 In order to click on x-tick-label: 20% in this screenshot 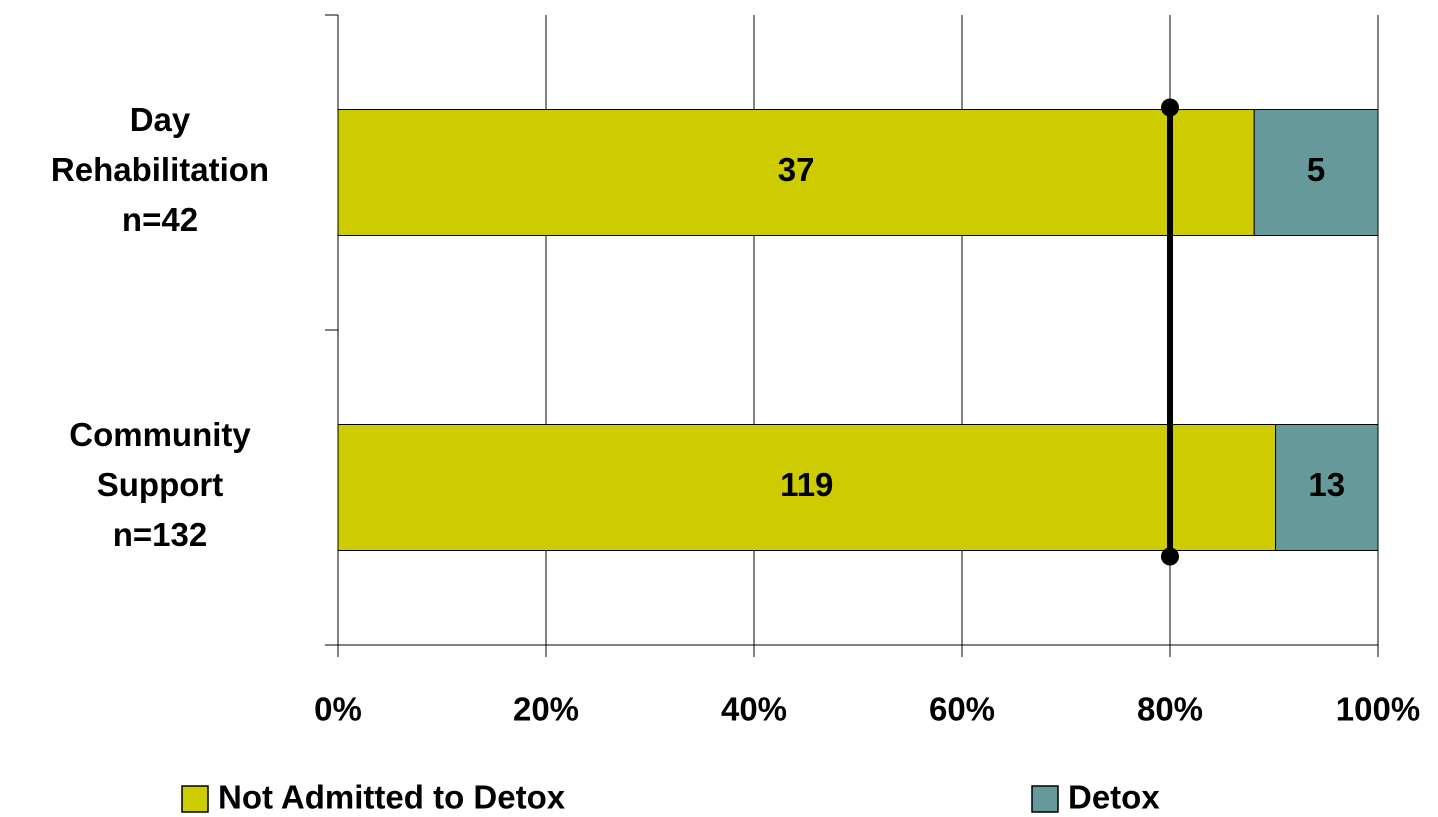, I will do `click(546, 709)`.